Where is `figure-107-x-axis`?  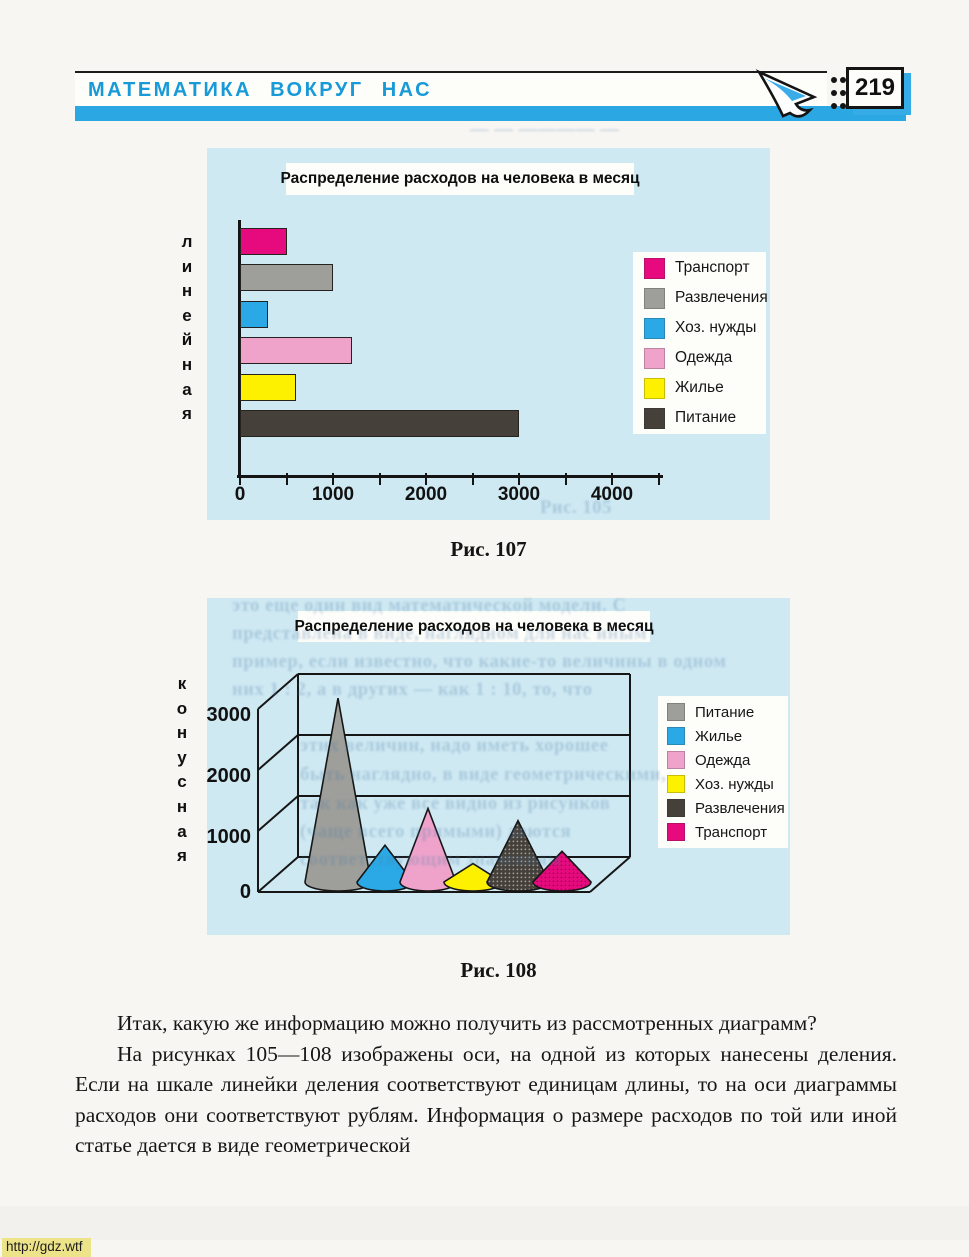 figure-107-x-axis is located at coordinates (450, 476).